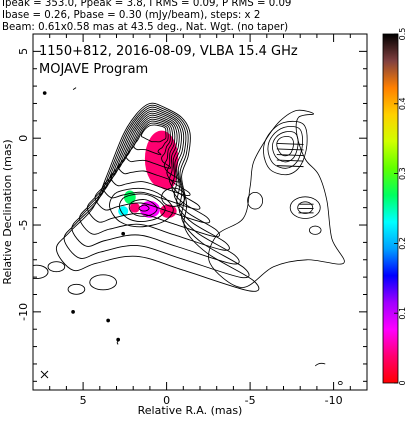 This screenshot has height=424, width=410. Describe the element at coordinates (44, 374) in the screenshot. I see `beam-marker` at that location.